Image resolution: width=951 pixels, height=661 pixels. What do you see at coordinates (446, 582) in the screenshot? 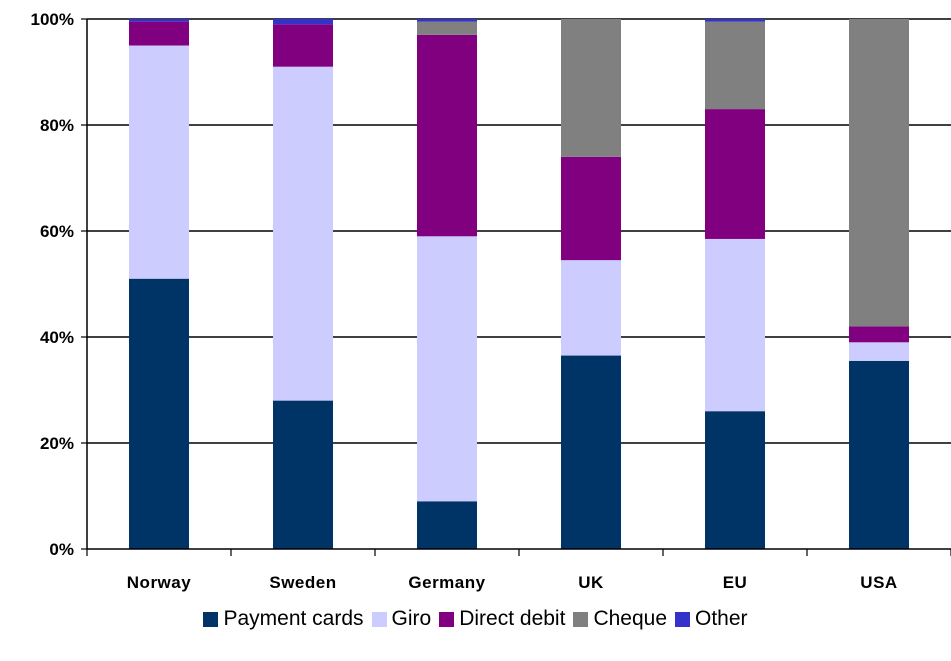
I see `x-tick-label: Germany` at bounding box center [446, 582].